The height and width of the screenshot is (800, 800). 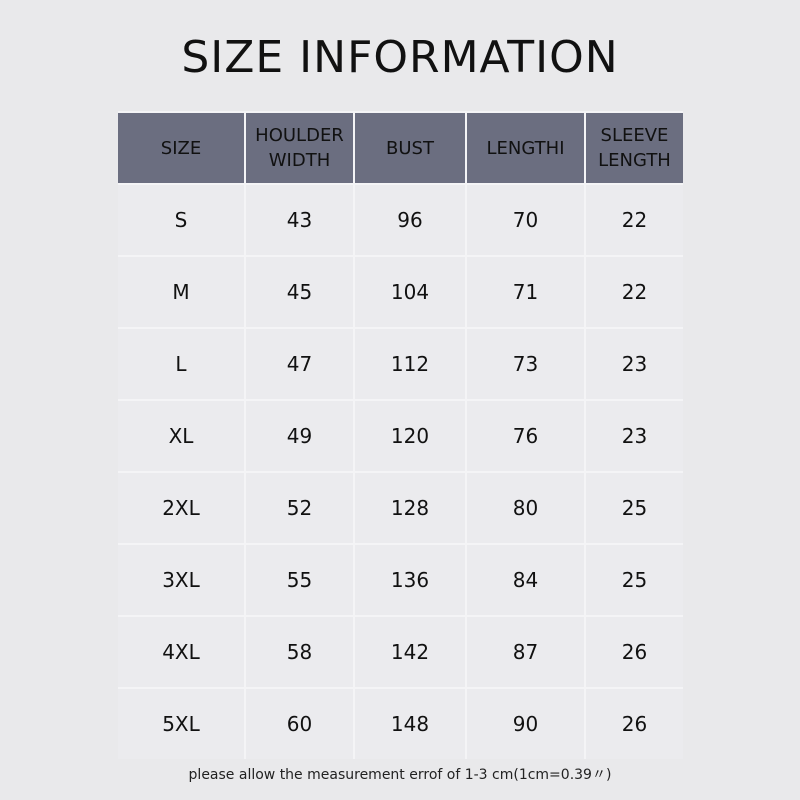 I want to click on table-row: M 45 104 71 22, so click(x=400, y=292).